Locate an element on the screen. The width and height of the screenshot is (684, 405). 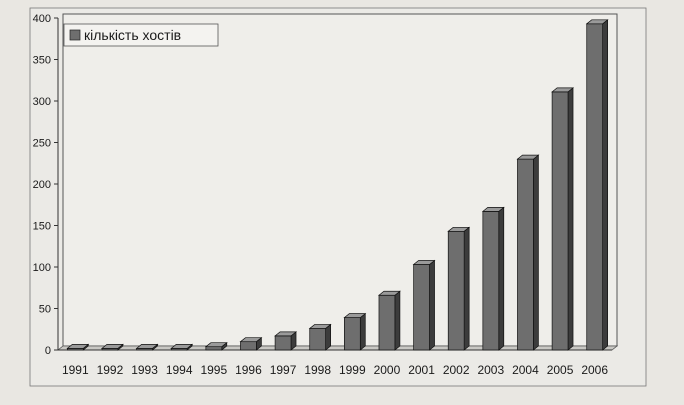
y-tick-label: 200 is located at coordinates (42, 185).